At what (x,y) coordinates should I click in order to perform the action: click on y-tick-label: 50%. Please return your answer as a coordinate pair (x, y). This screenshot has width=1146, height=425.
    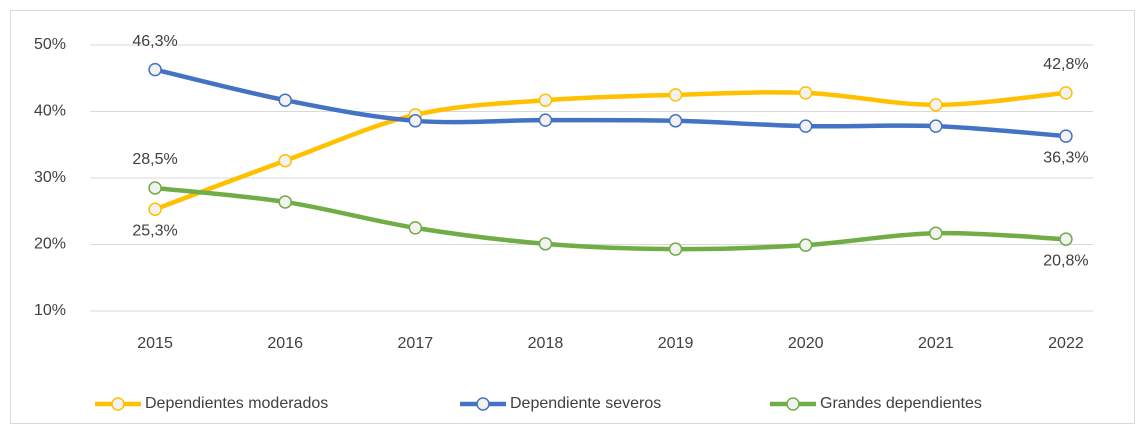
    Looking at the image, I should click on (50, 44).